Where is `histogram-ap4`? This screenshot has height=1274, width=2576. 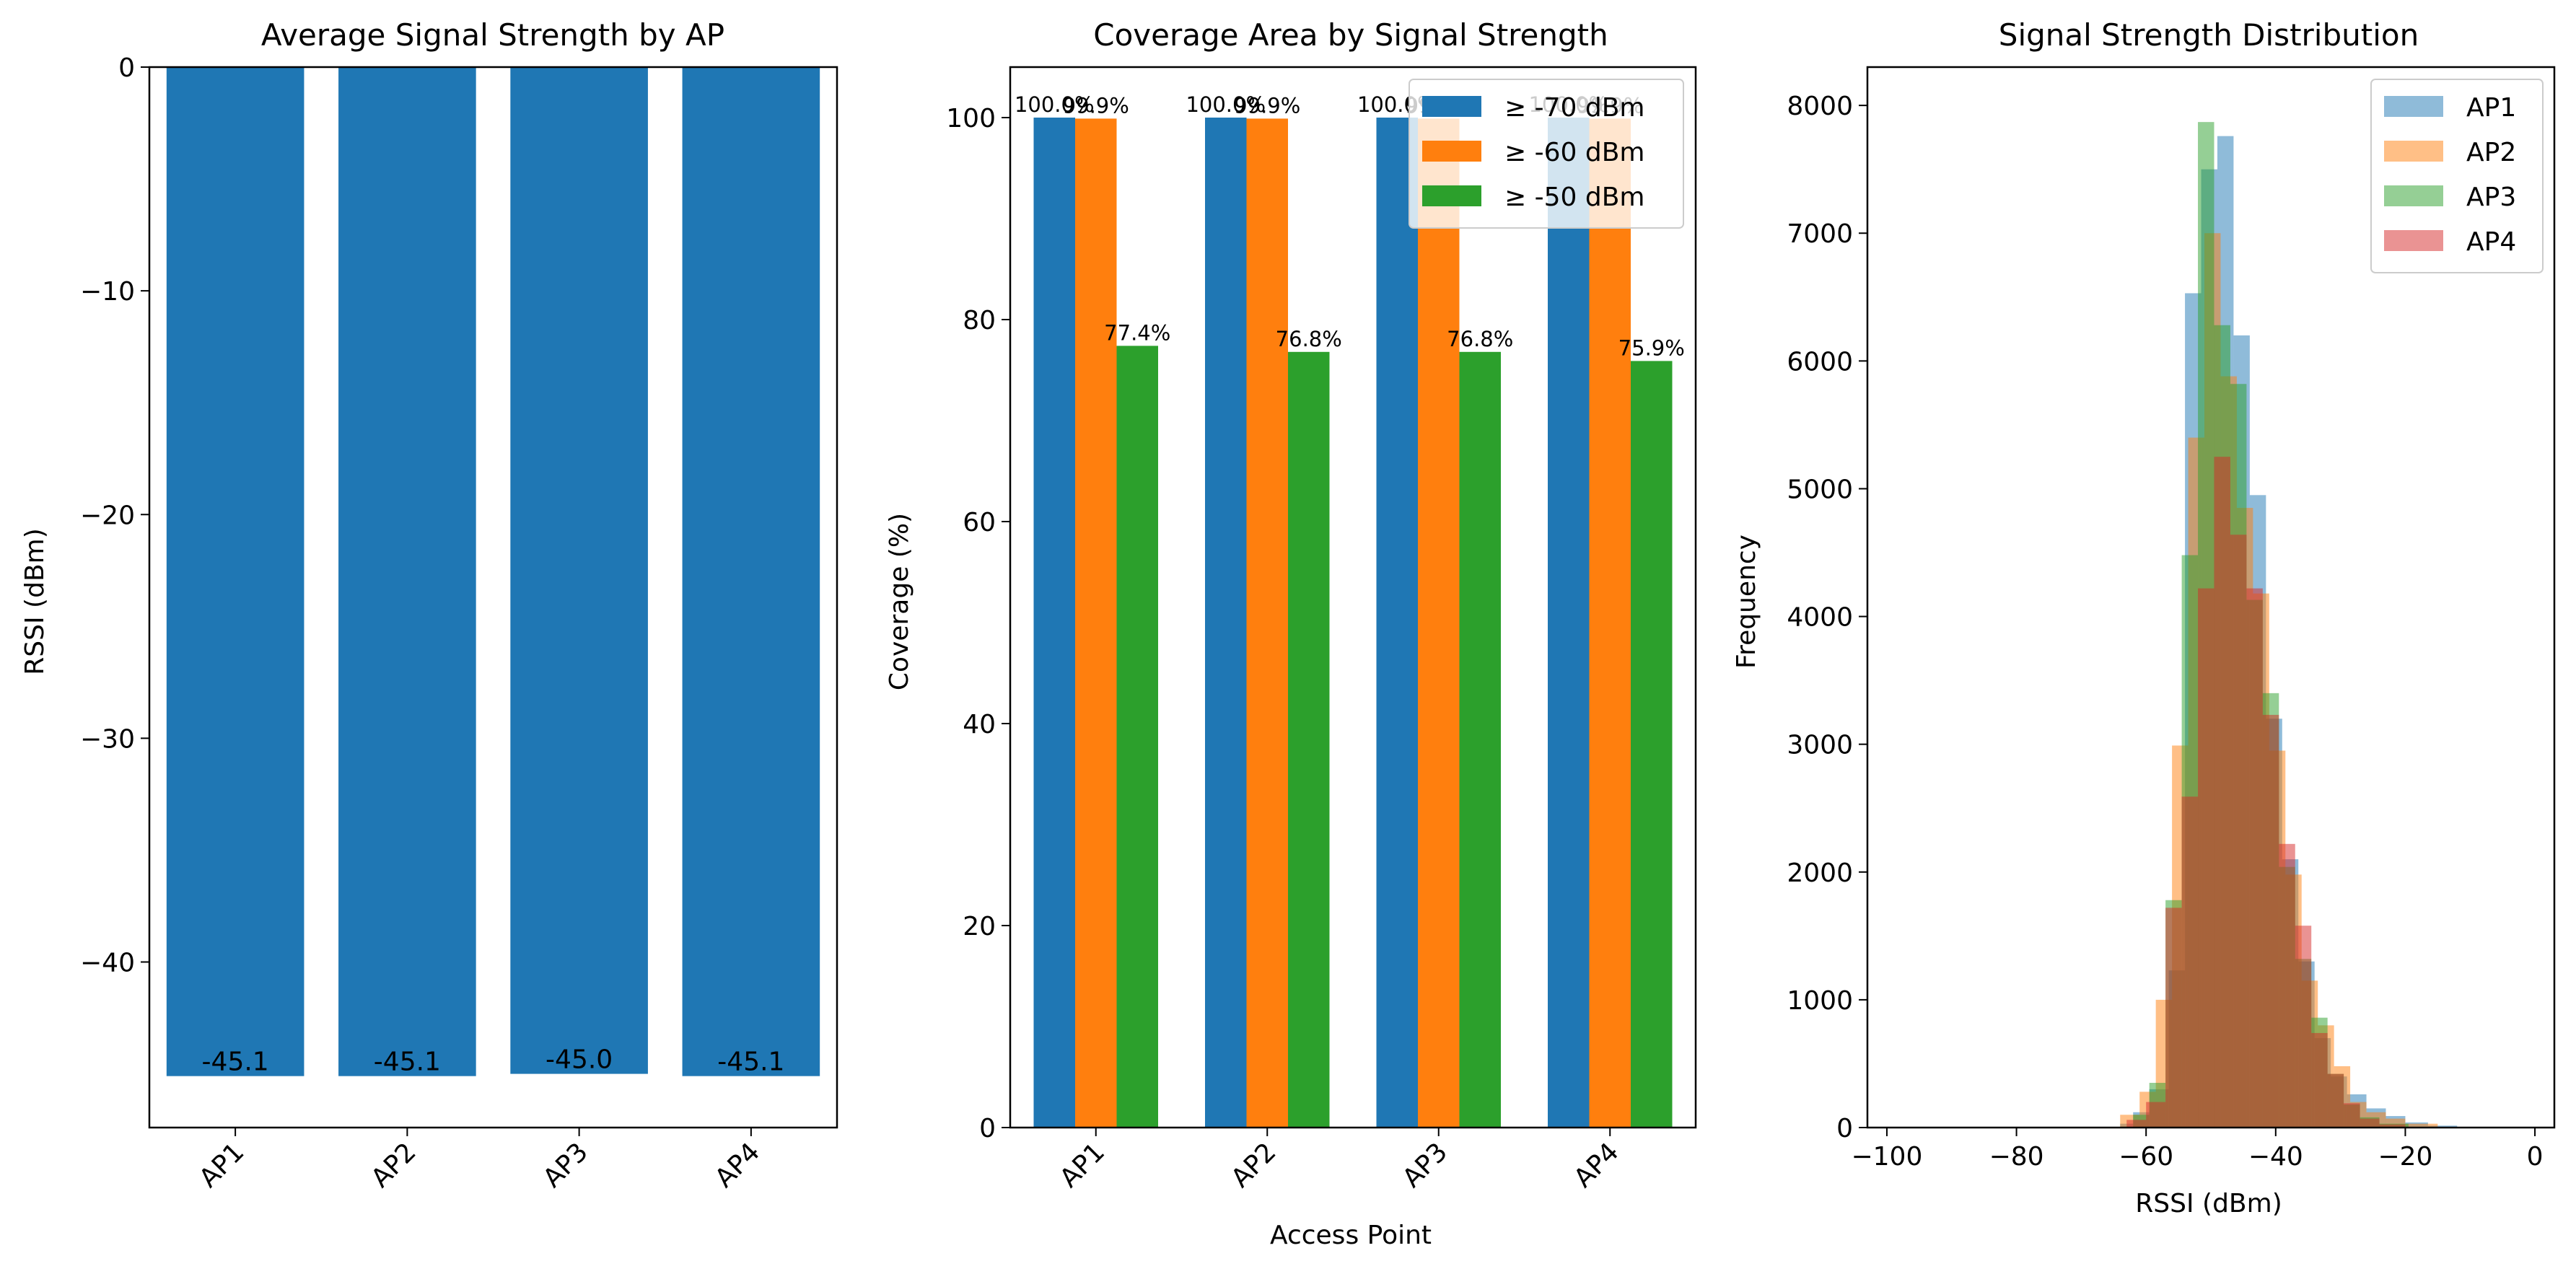 histogram-ap4 is located at coordinates (2266, 793).